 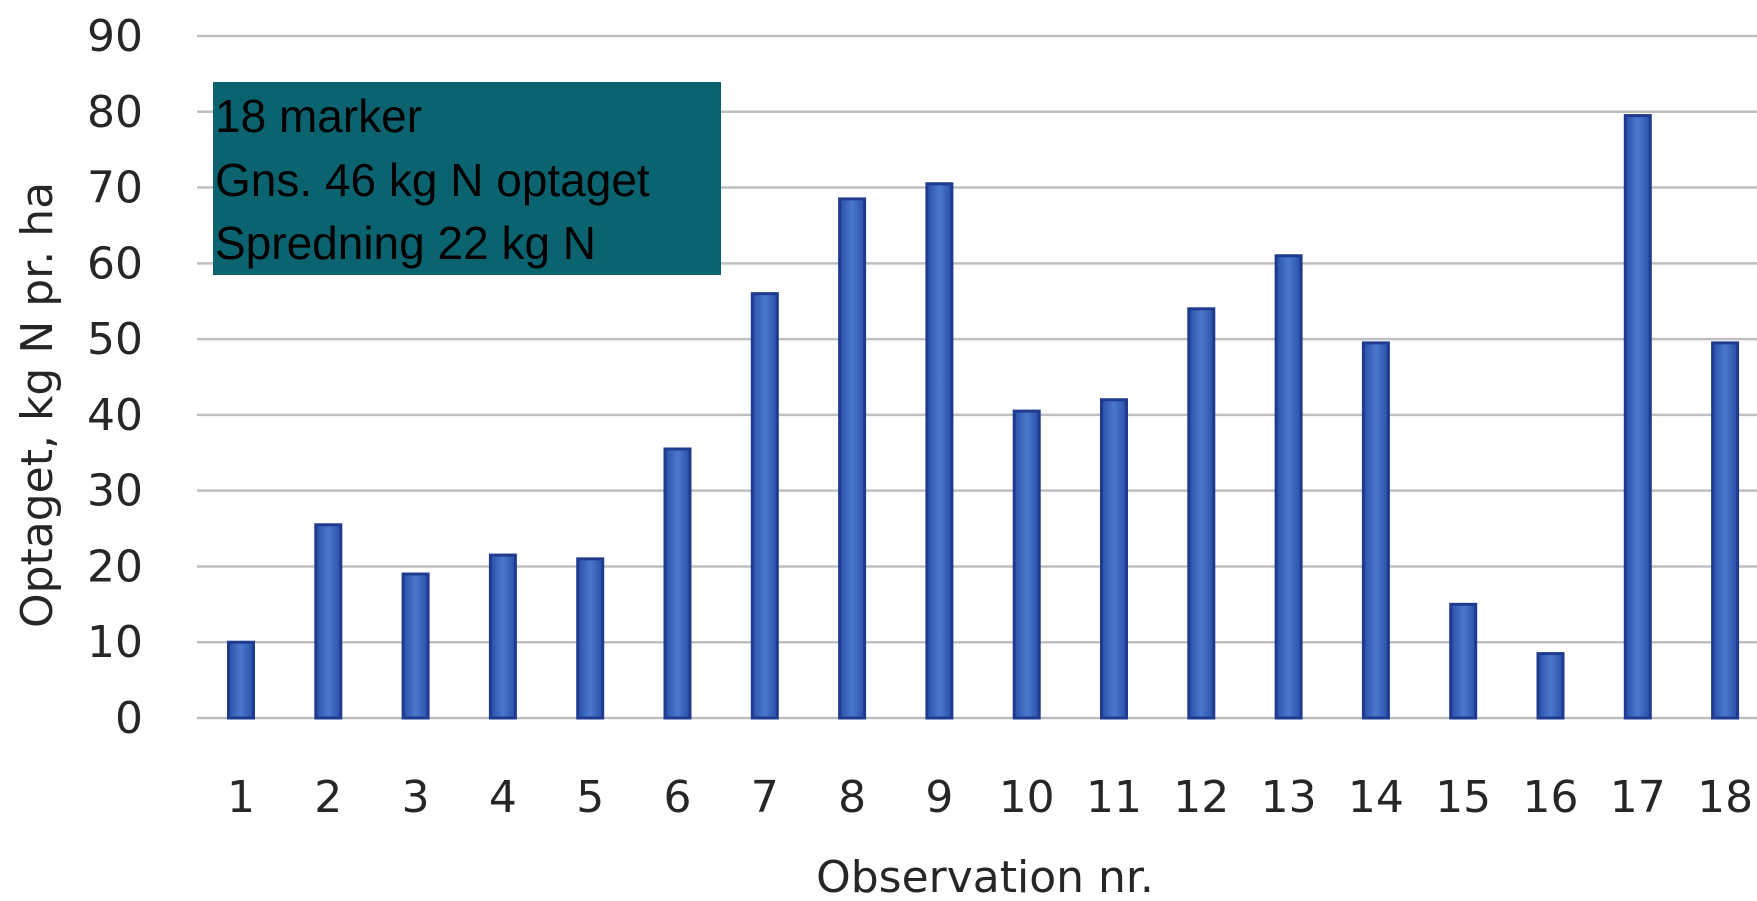 I want to click on x-tick-label: 8, so click(x=852, y=797).